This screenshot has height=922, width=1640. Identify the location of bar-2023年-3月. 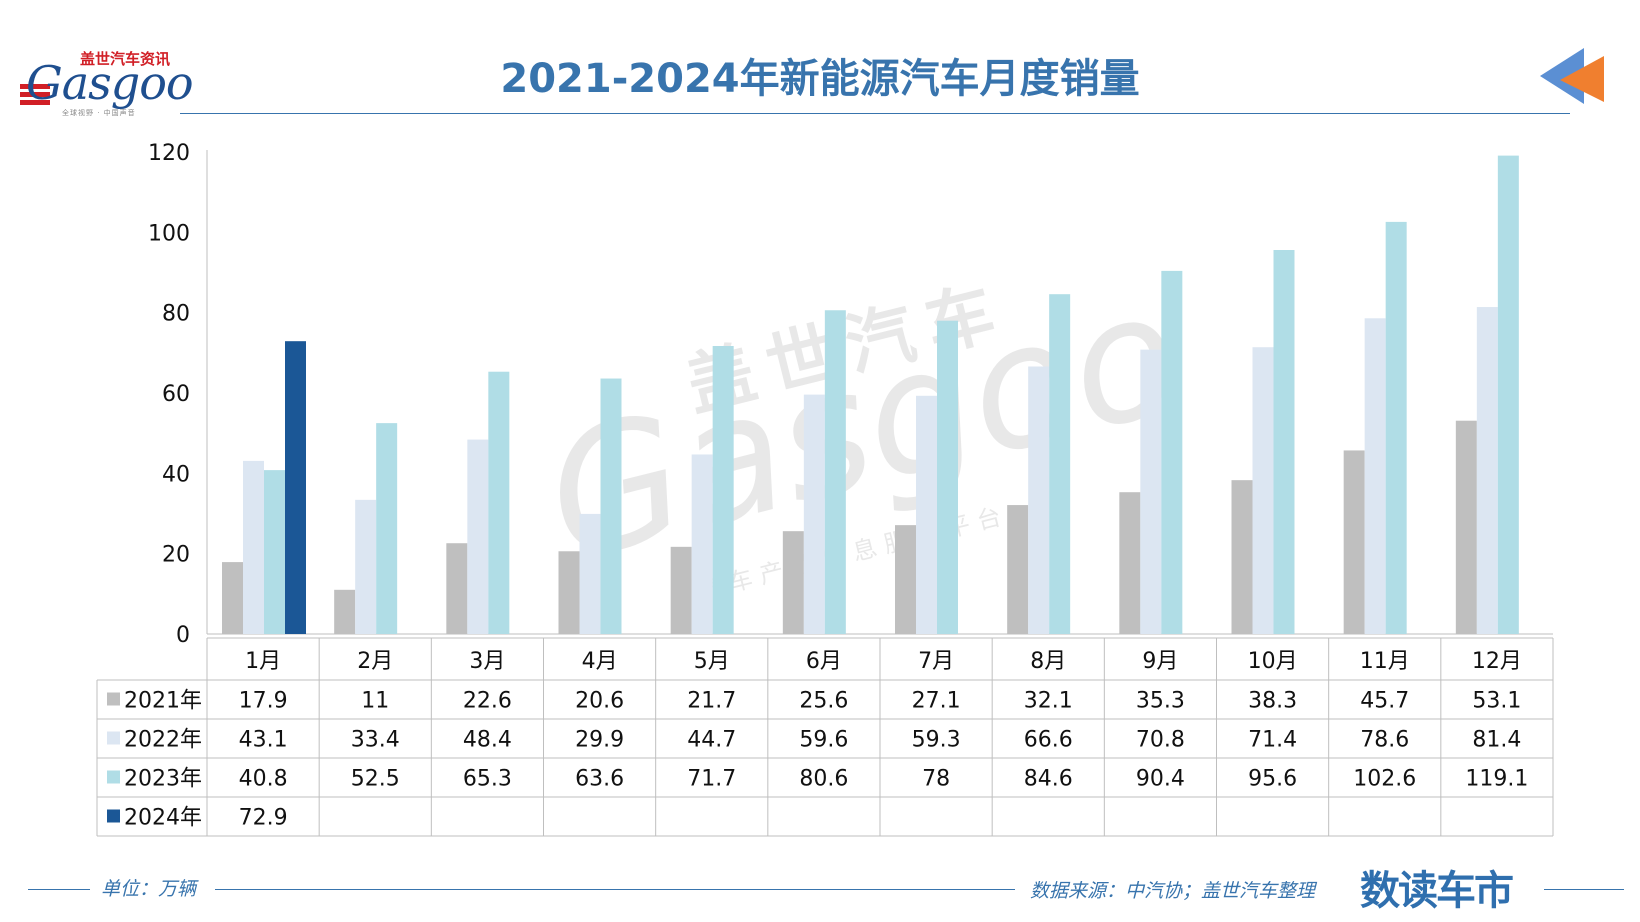
(499, 502).